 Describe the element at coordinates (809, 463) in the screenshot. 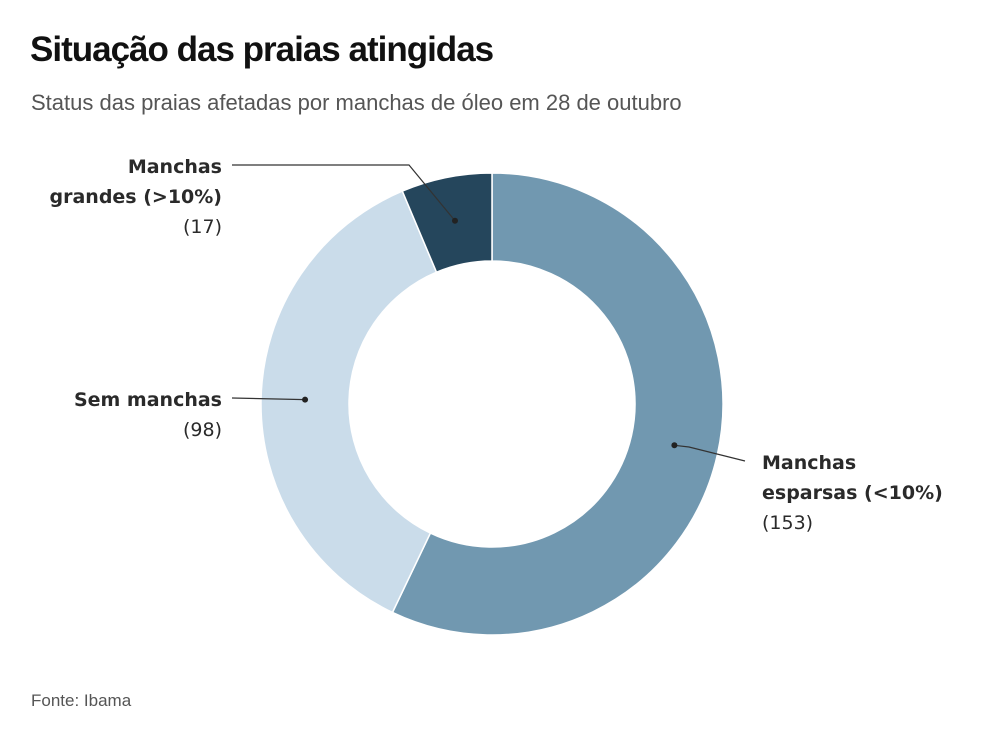

I see `slice-label-esparsas: Manchas` at that location.